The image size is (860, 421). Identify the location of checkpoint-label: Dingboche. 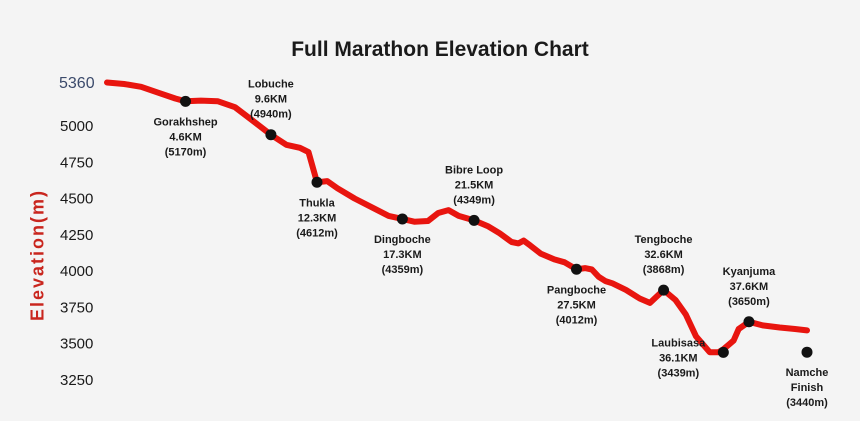
(402, 240).